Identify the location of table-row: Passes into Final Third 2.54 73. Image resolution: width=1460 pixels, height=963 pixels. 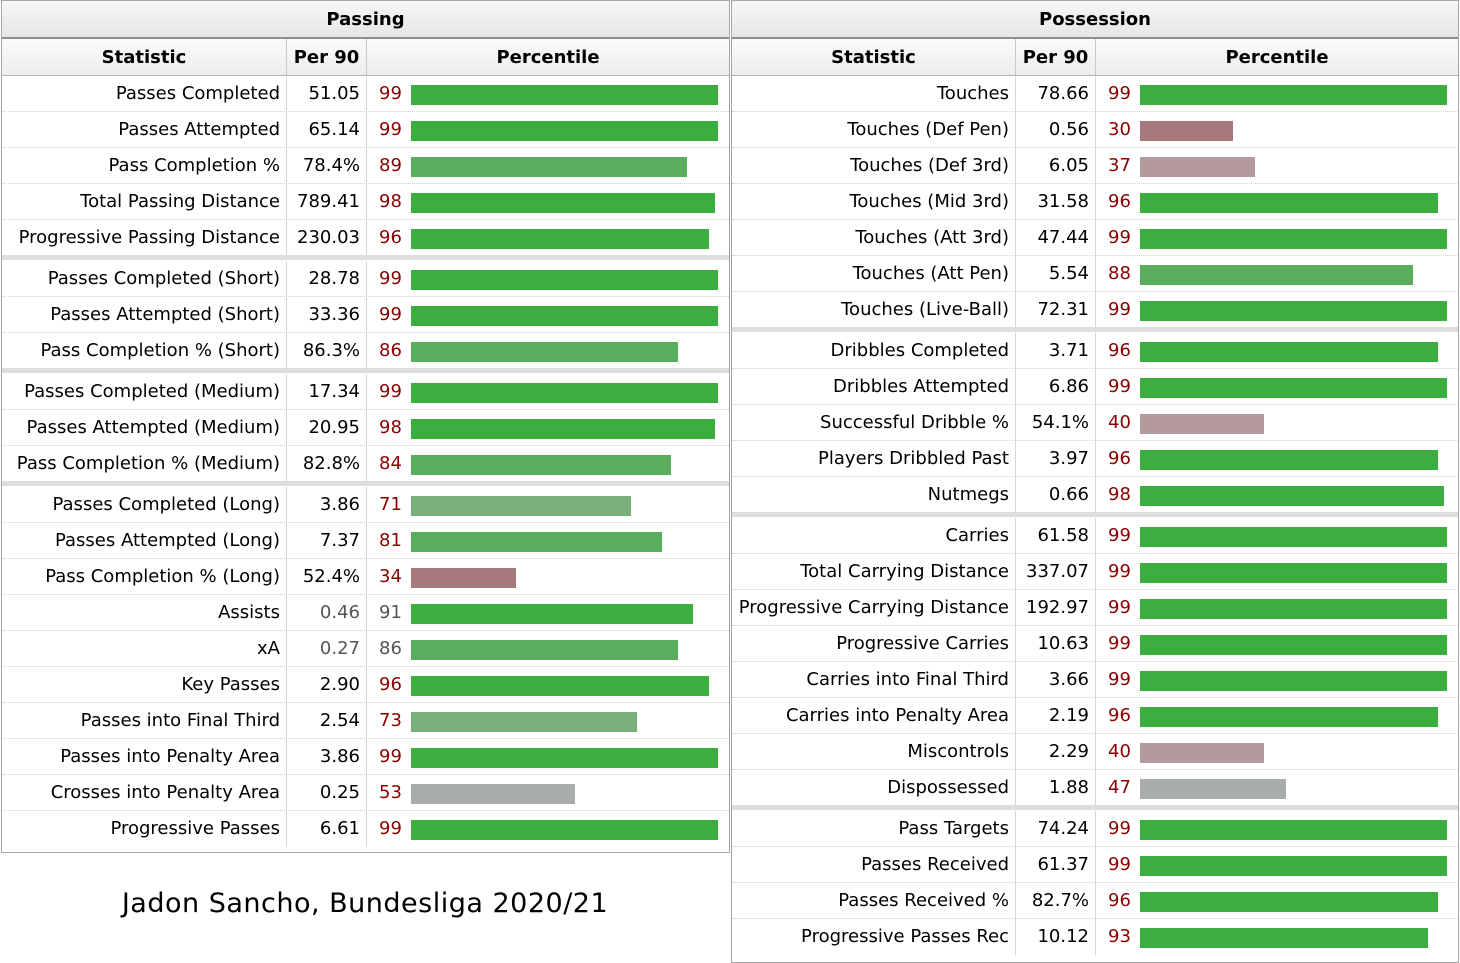
(365, 721).